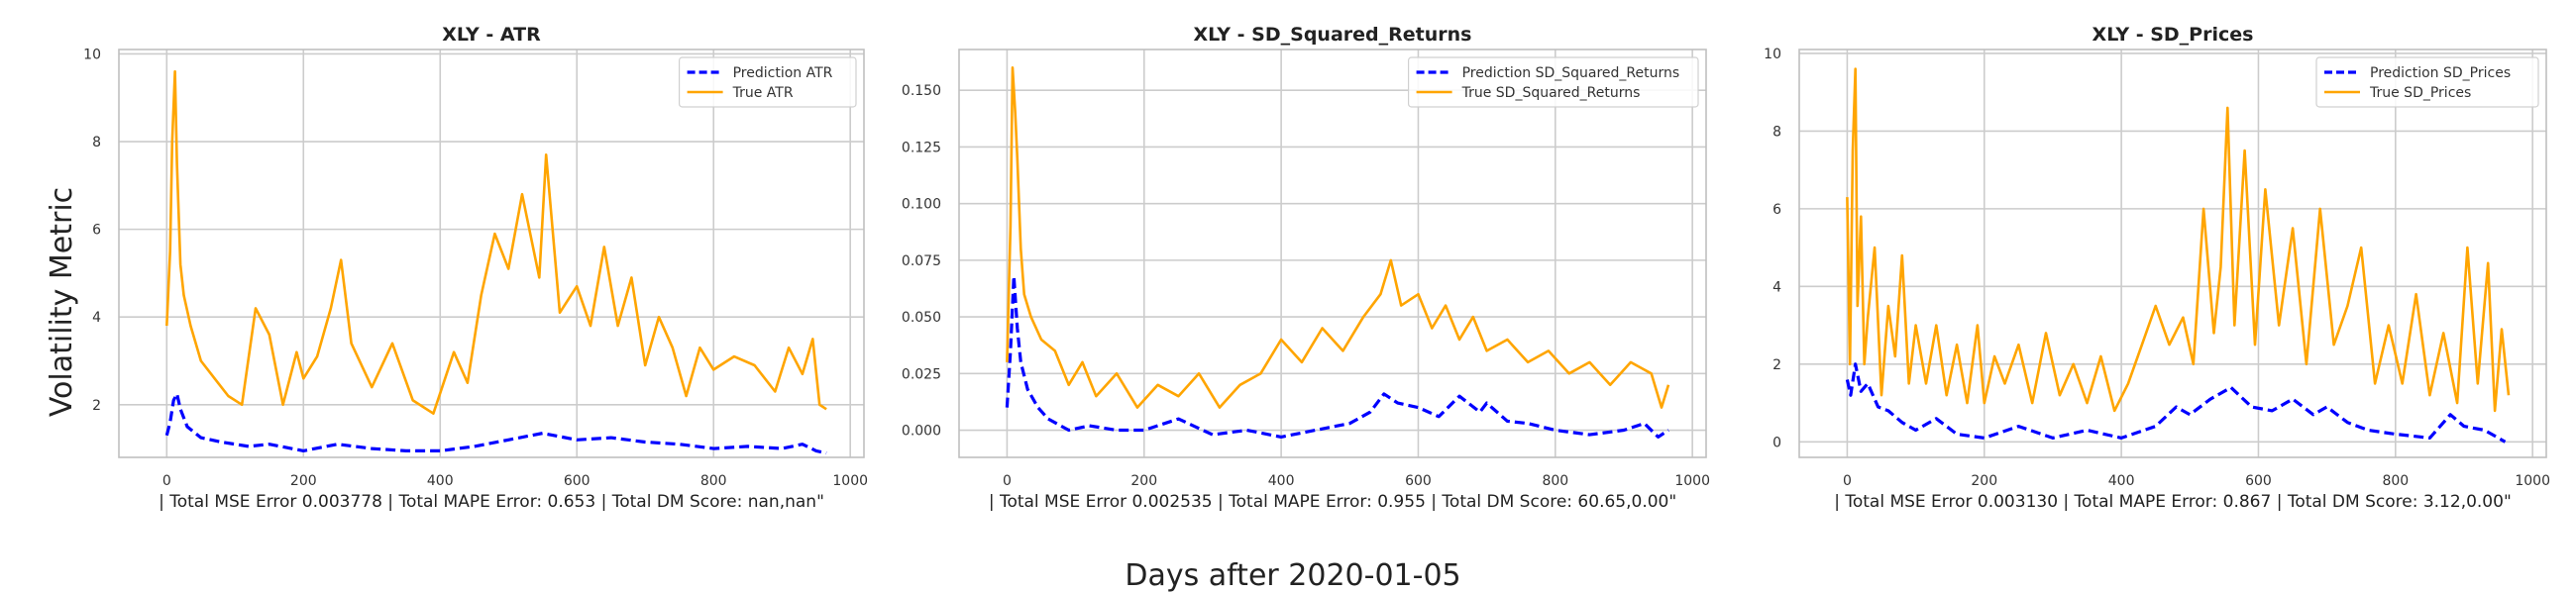 This screenshot has height=594, width=2576. What do you see at coordinates (921, 318) in the screenshot?
I see `y-tick-label: 0.050` at bounding box center [921, 318].